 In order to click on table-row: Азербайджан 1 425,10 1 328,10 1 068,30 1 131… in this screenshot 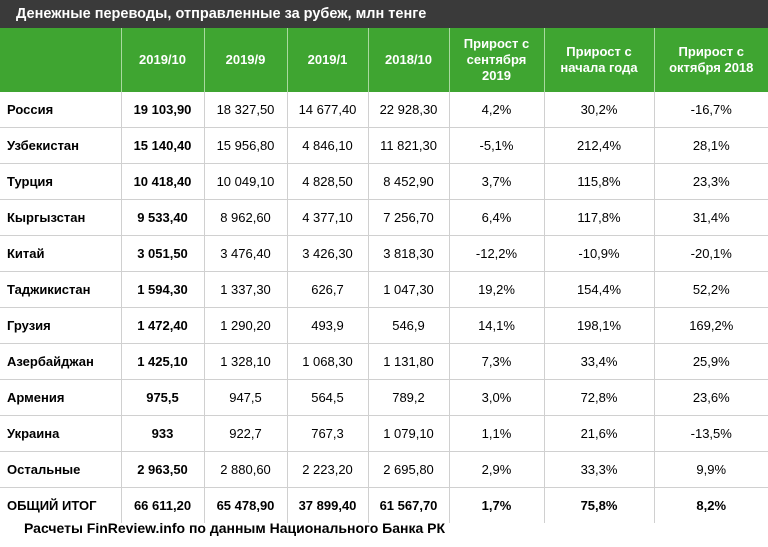, I will do `click(384, 361)`.